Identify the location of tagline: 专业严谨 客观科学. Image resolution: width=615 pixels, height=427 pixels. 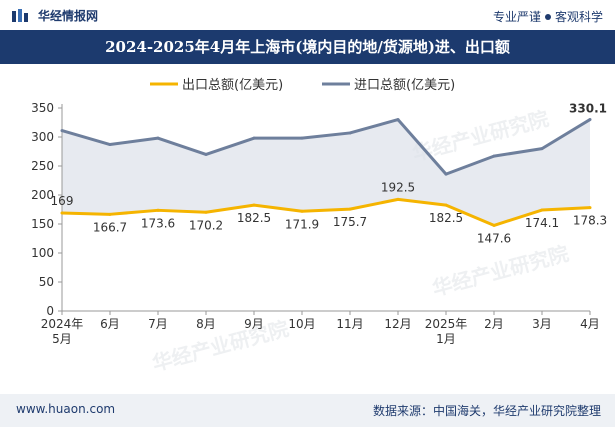
(548, 16).